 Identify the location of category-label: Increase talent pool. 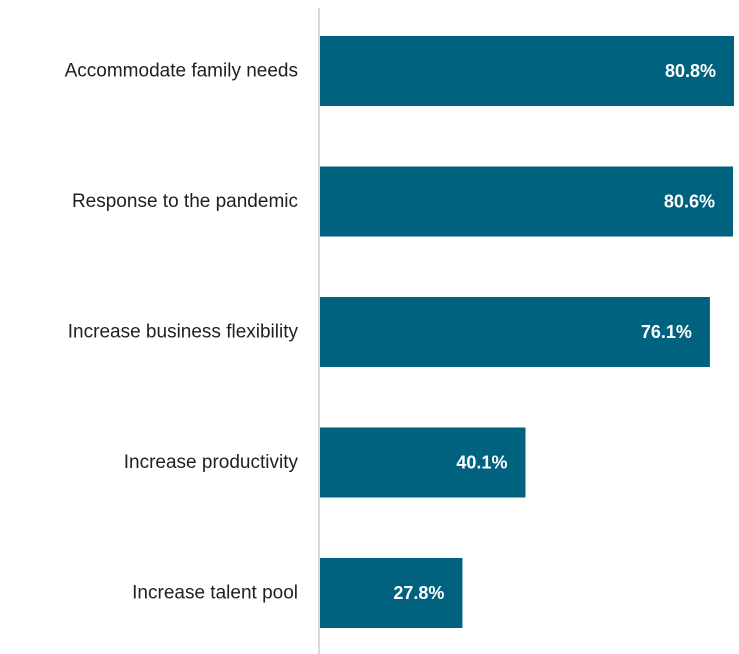
(215, 593).